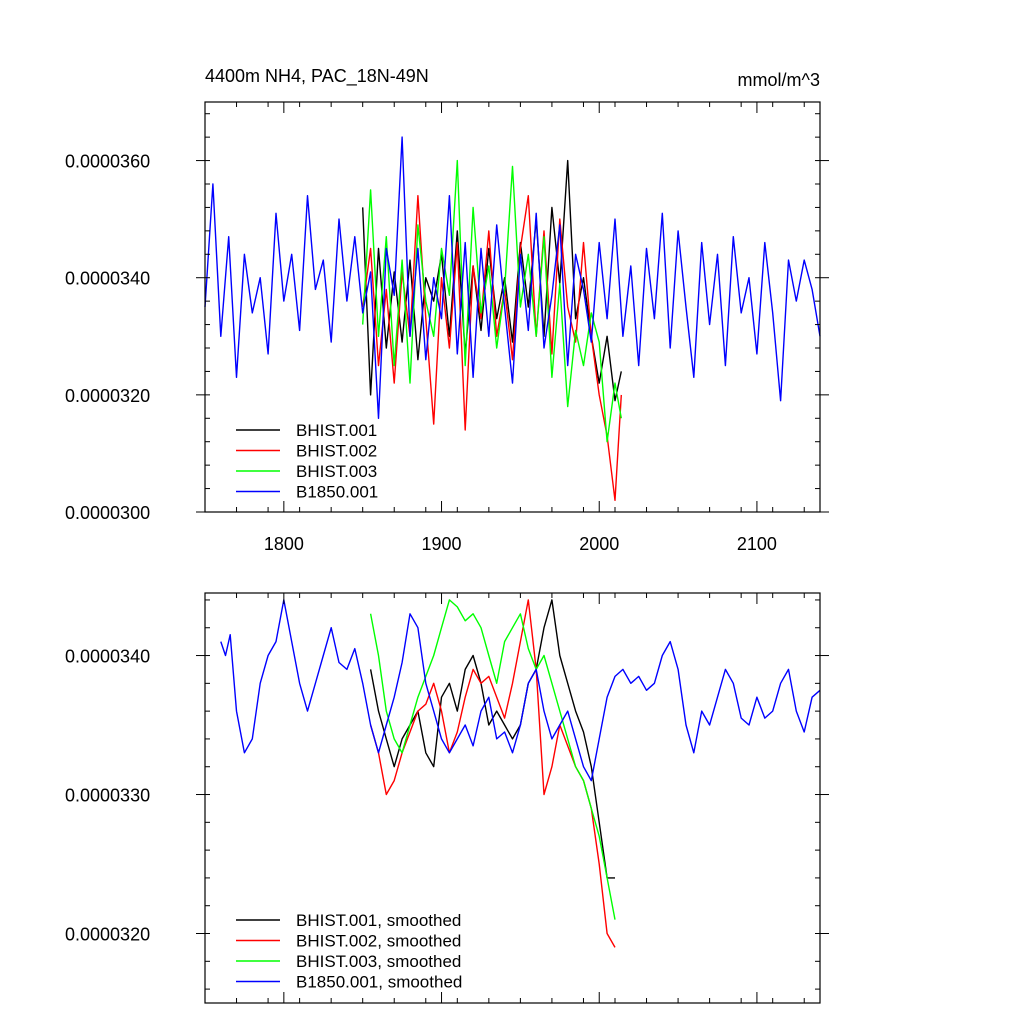  Describe the element at coordinates (599, 544) in the screenshot. I see `top-x-tick-label: 2000` at that location.